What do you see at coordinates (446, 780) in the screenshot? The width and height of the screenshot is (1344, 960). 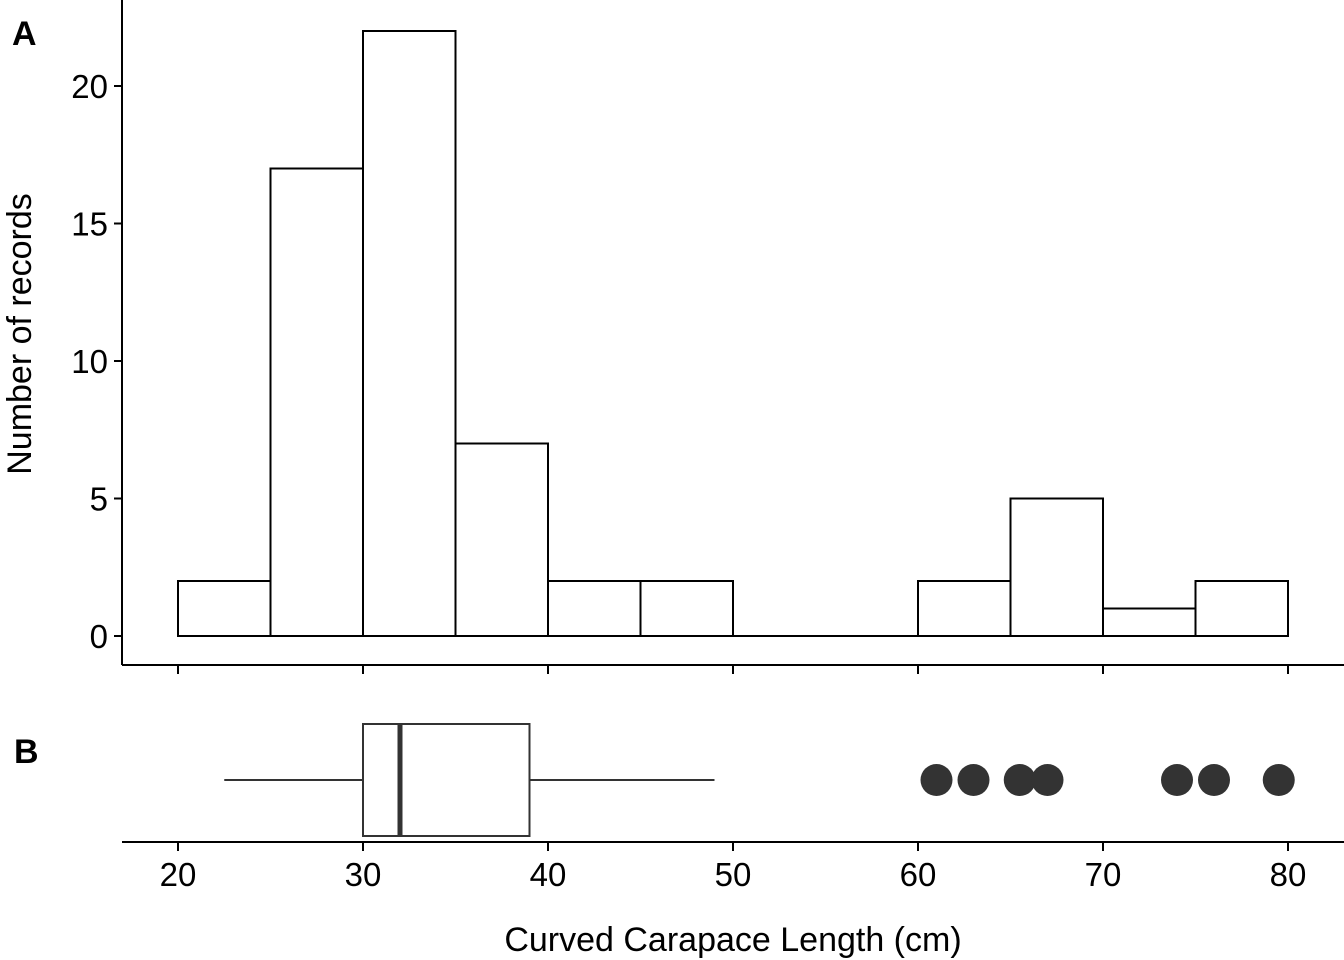 I see `interquartile-box` at bounding box center [446, 780].